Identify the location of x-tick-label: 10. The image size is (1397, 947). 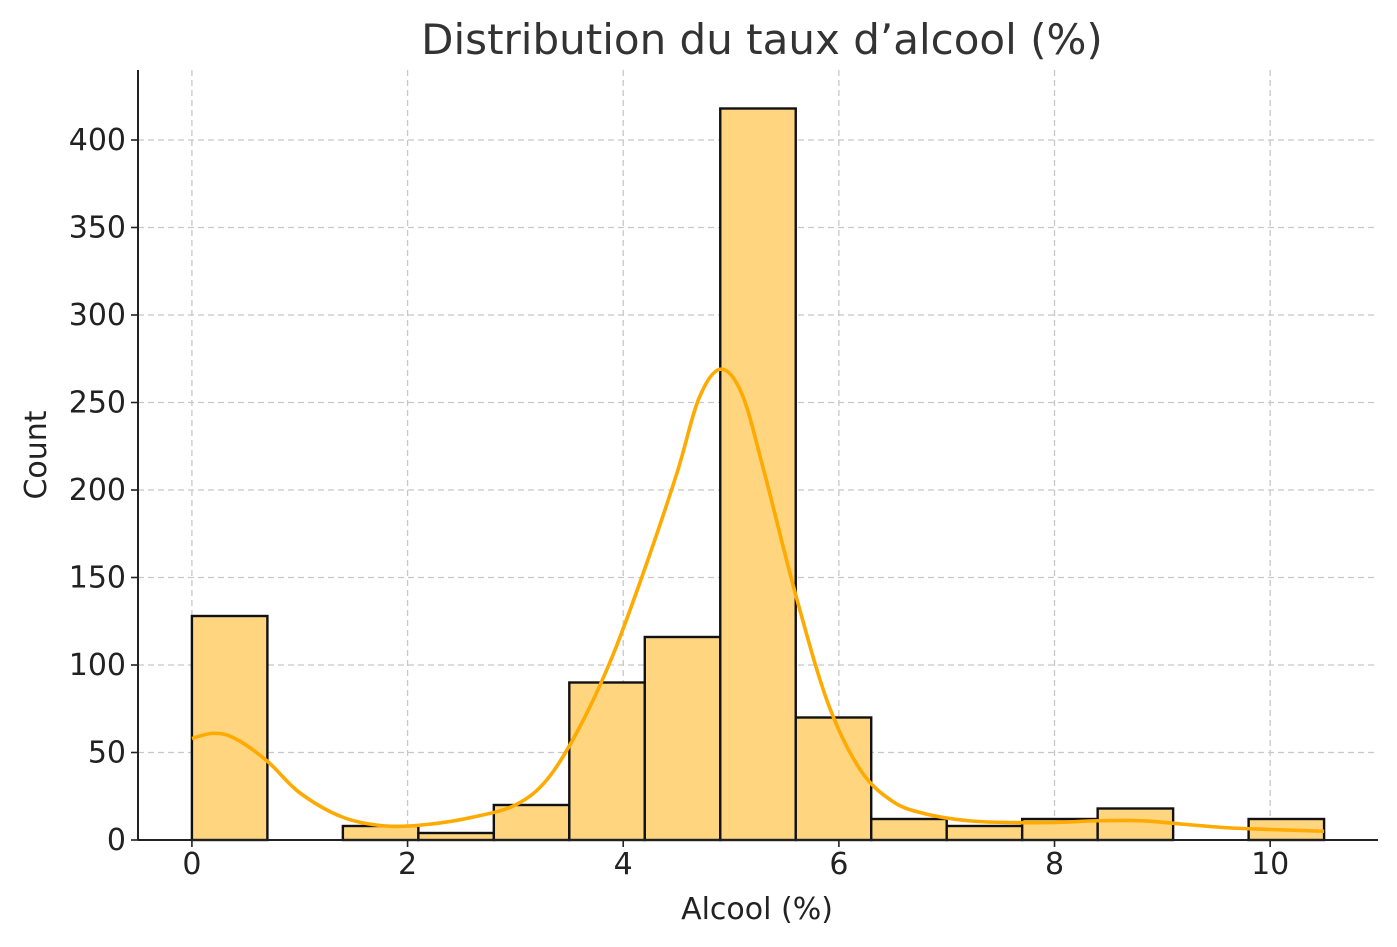
(1270, 864).